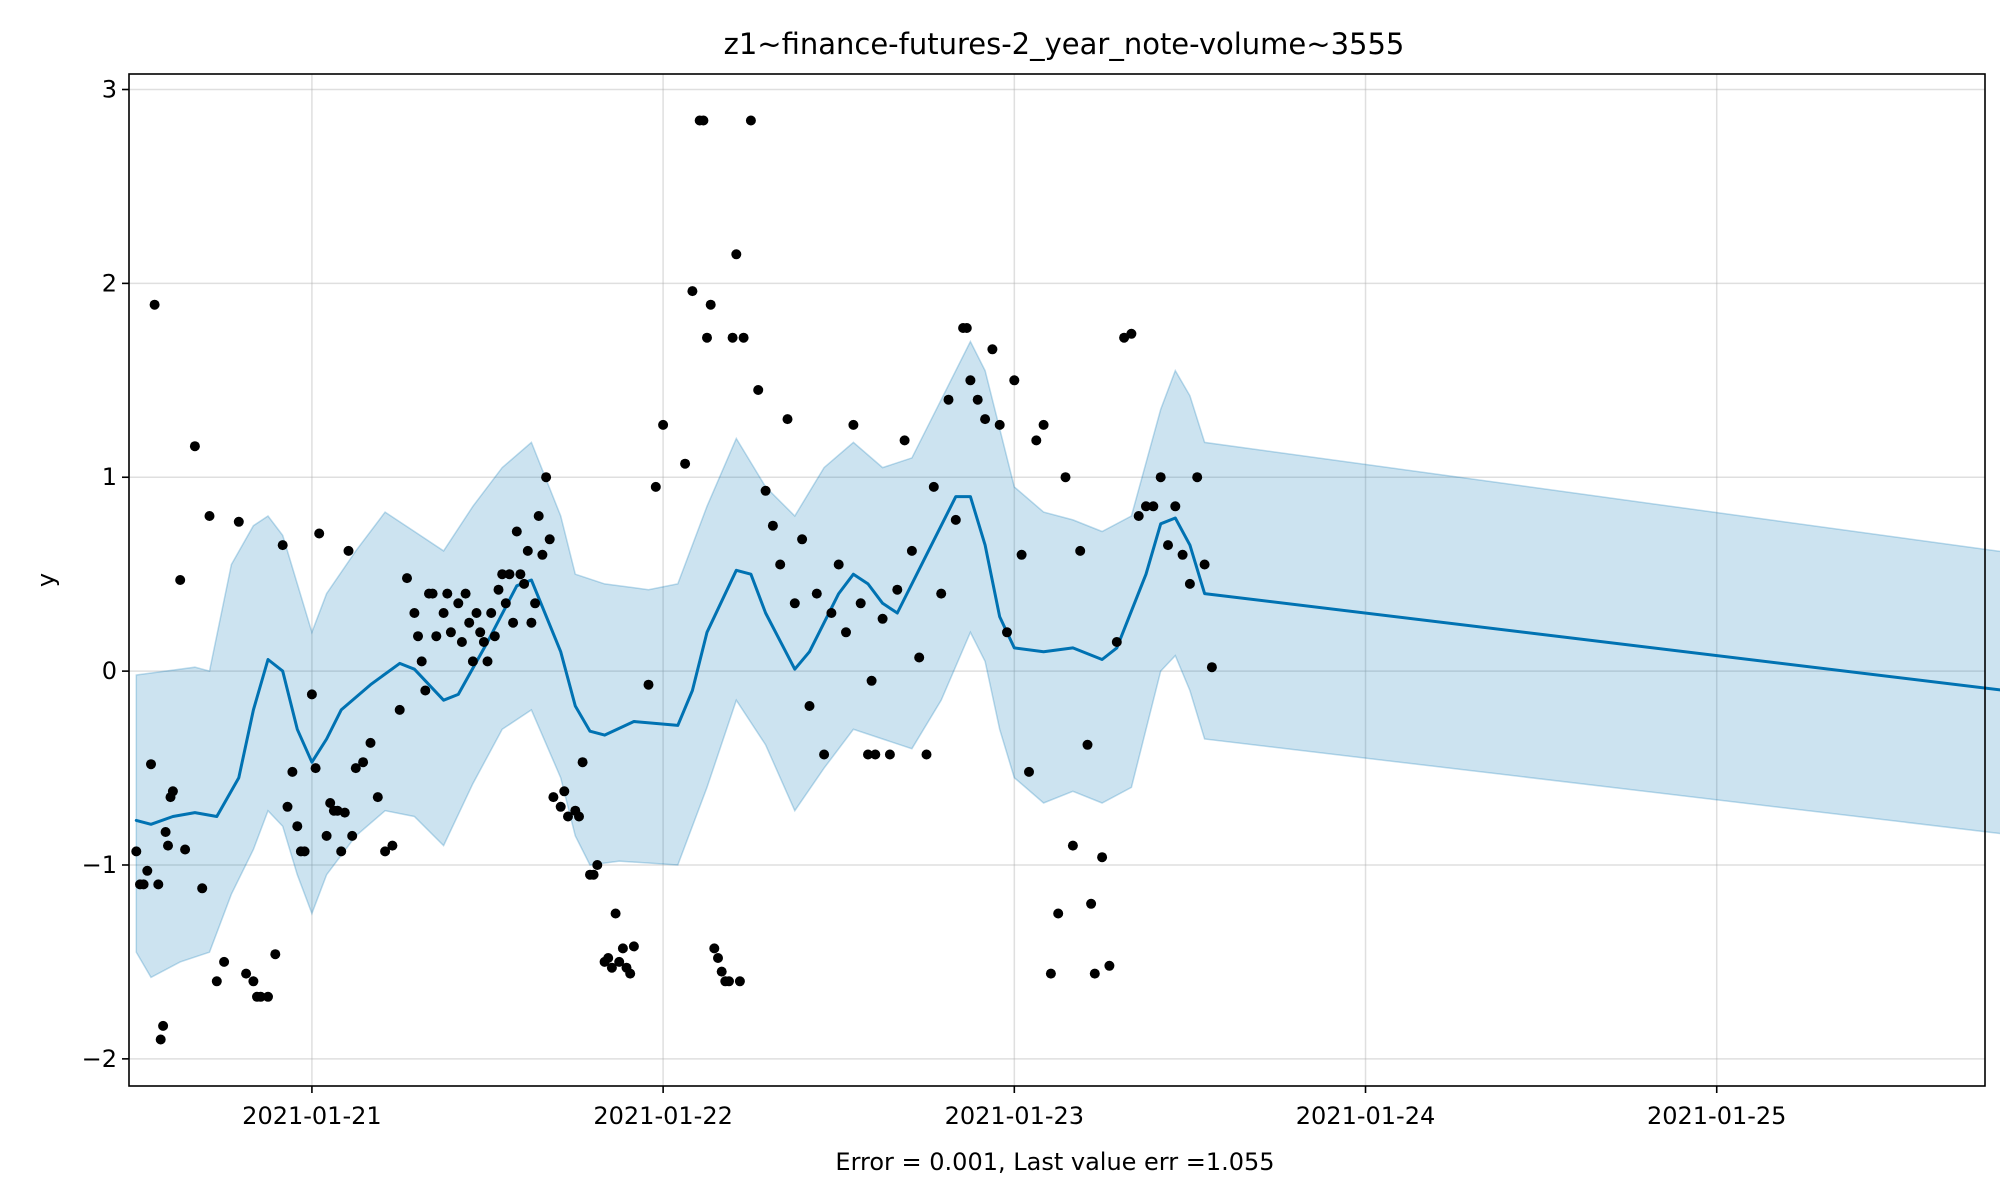 This screenshot has width=2000, height=1200. What do you see at coordinates (1014, 1116) in the screenshot?
I see `x-tick-label: 2021-01-23` at bounding box center [1014, 1116].